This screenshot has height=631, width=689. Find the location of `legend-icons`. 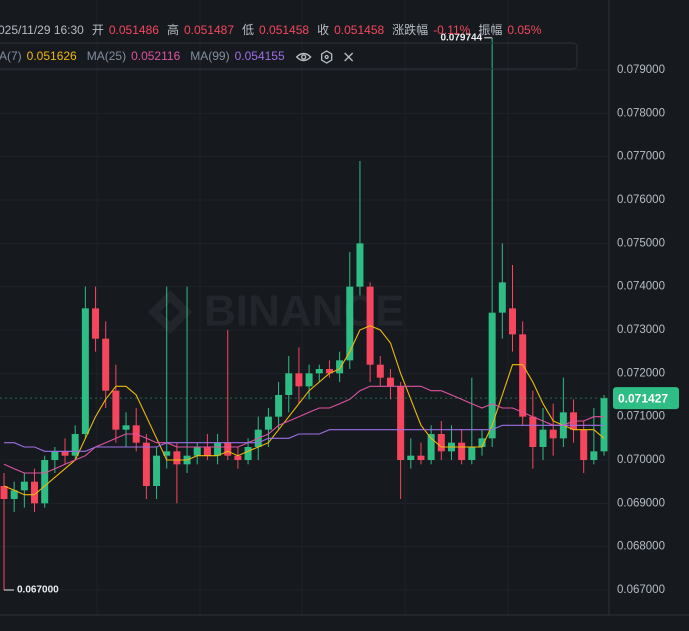

legend-icons is located at coordinates (324, 57).